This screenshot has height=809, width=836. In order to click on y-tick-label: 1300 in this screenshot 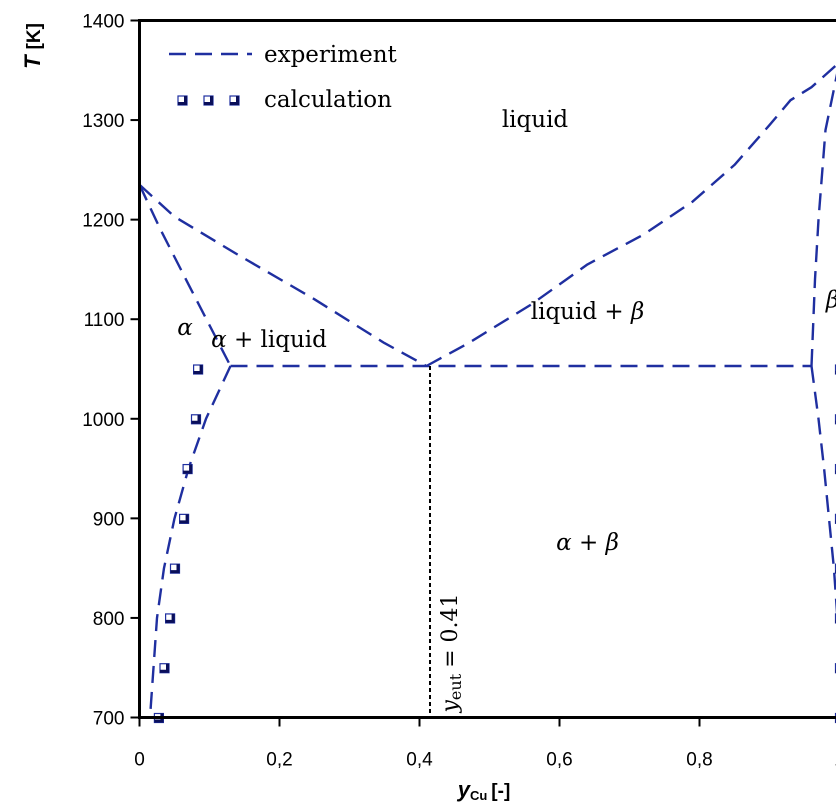, I will do `click(103, 121)`.